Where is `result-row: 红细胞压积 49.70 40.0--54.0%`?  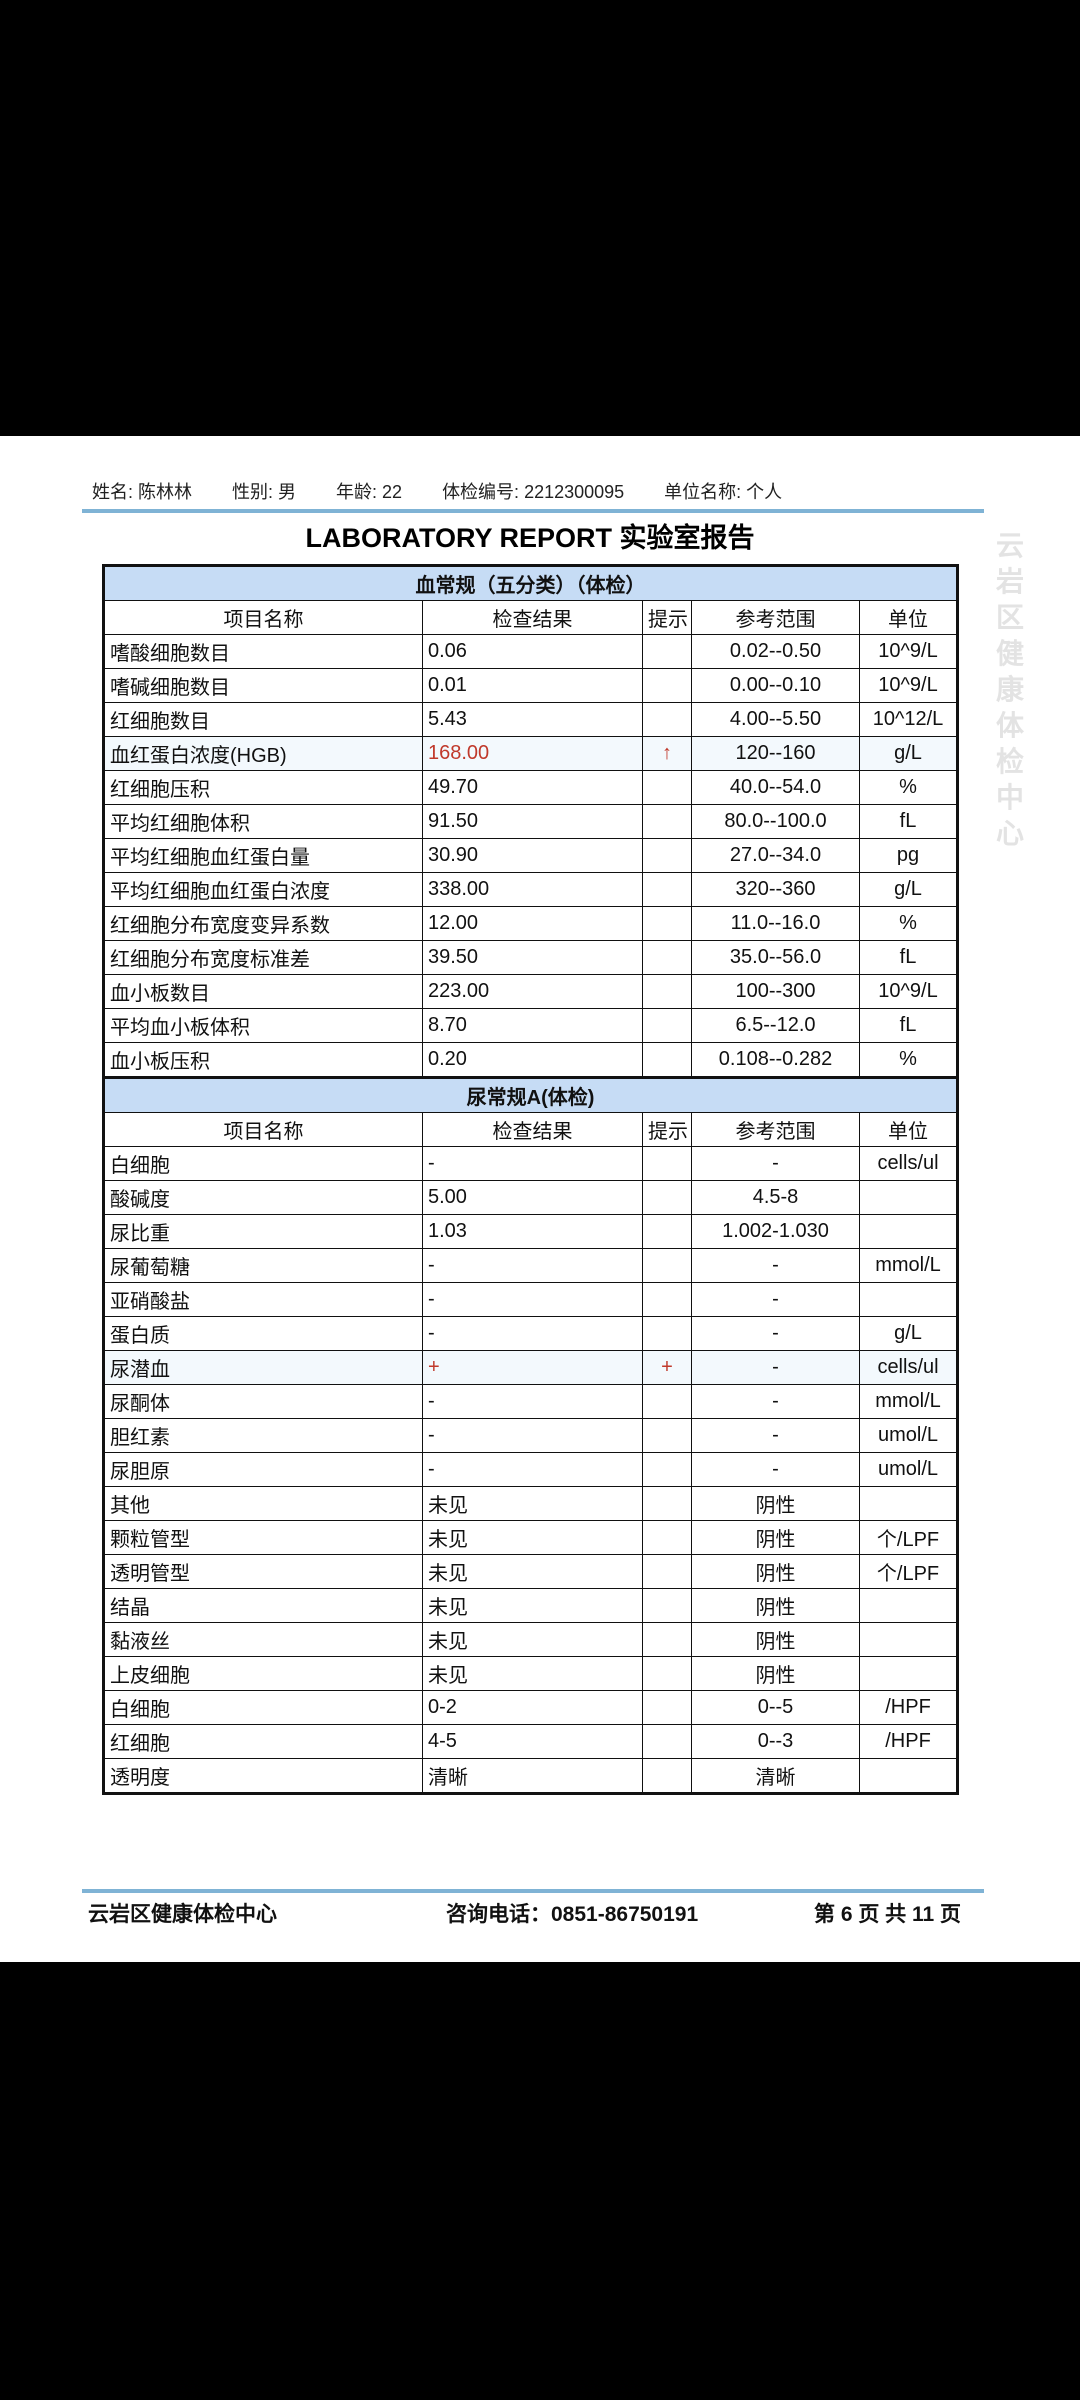
result-row: 红细胞压积 49.70 40.0--54.0% is located at coordinates (531, 787).